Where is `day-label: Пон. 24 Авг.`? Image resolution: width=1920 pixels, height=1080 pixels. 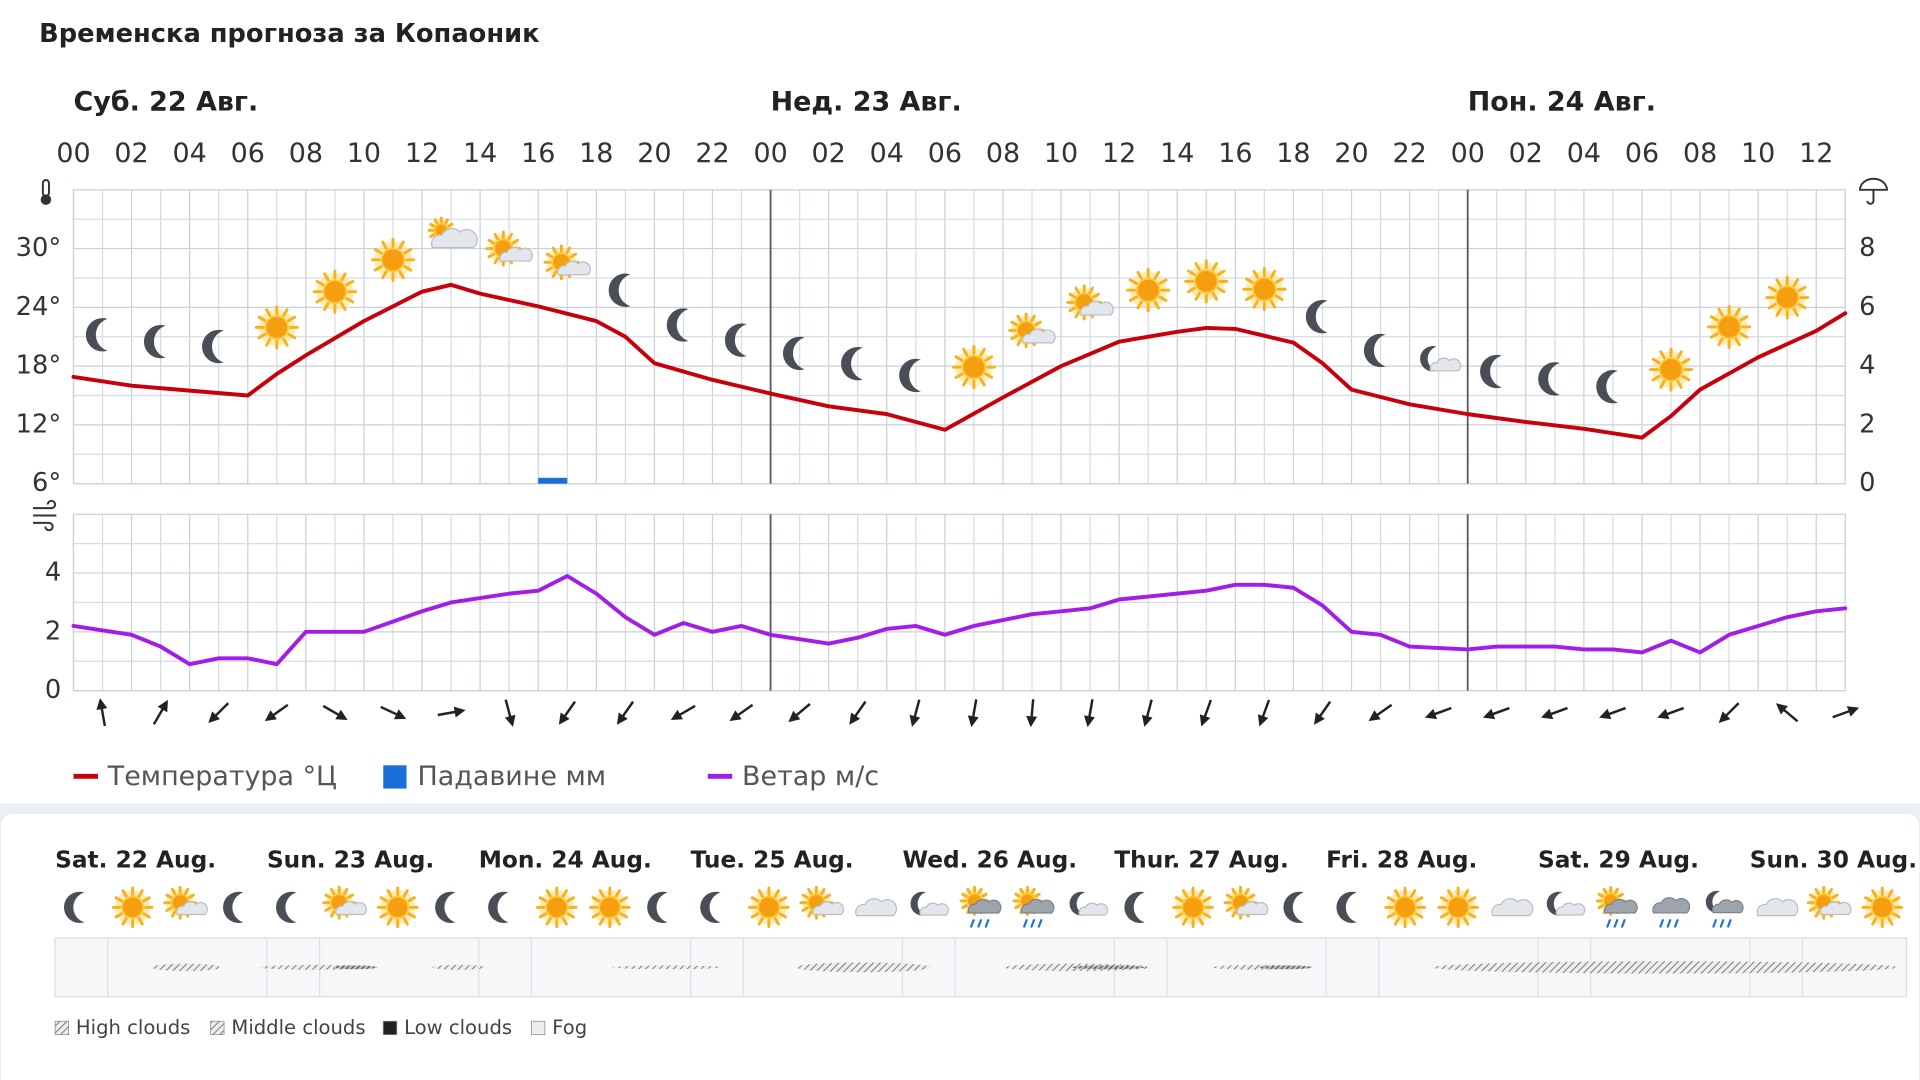 day-label: Пон. 24 Авг. is located at coordinates (1562, 101).